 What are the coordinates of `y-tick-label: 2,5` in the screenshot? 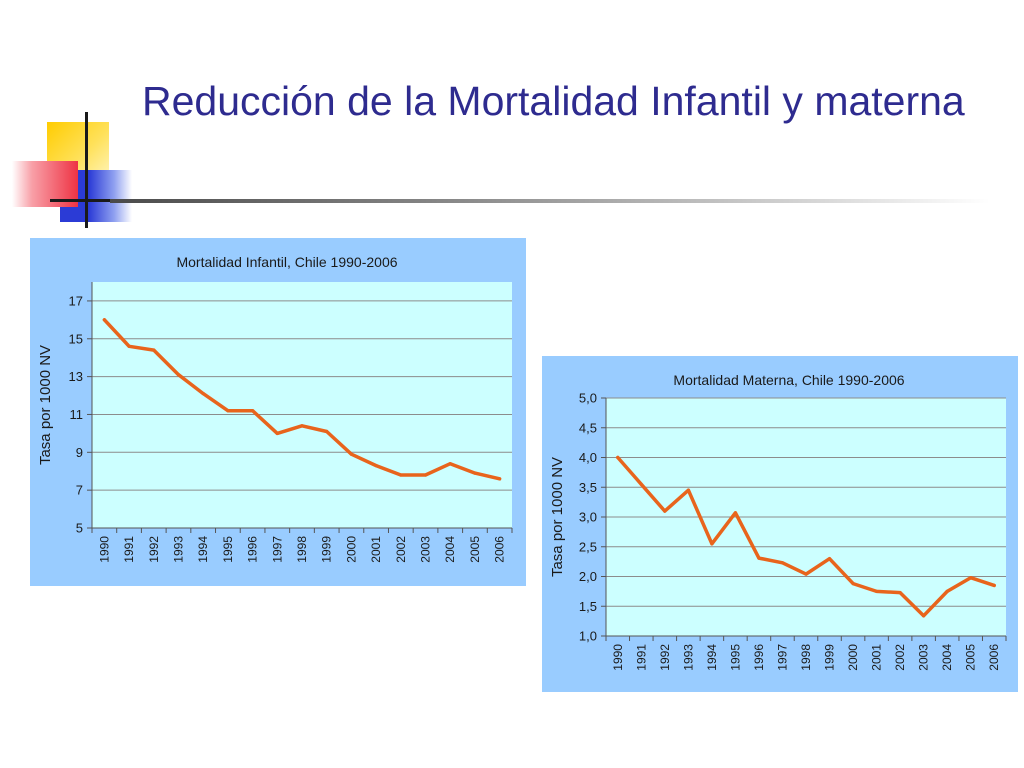 It's located at (588, 546).